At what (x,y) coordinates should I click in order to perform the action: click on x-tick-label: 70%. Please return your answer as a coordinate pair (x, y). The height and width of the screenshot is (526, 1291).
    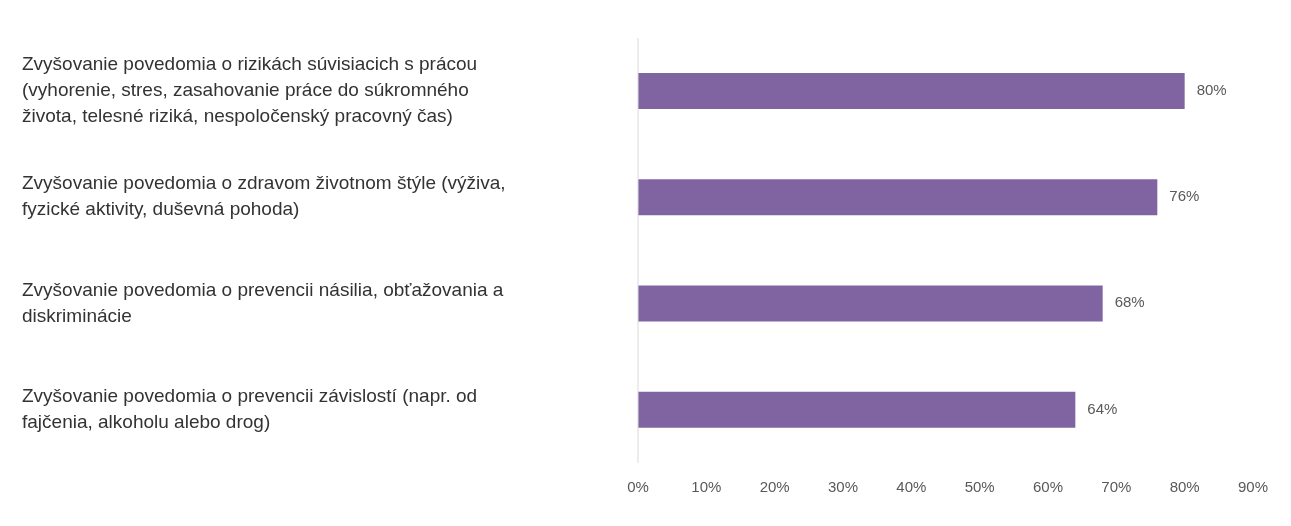
    Looking at the image, I should click on (1116, 486).